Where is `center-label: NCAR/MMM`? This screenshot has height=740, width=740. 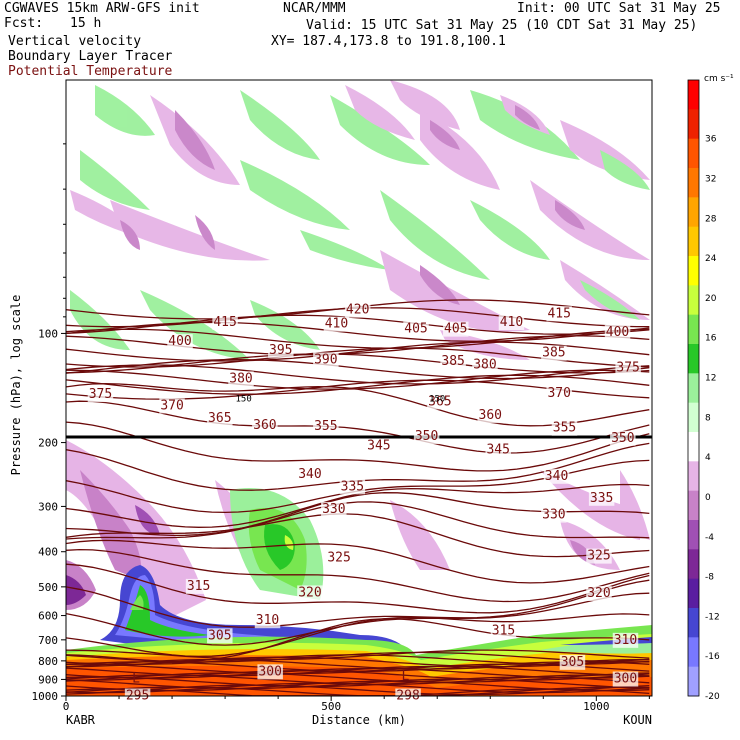 center-label: NCAR/MMM is located at coordinates (314, 8).